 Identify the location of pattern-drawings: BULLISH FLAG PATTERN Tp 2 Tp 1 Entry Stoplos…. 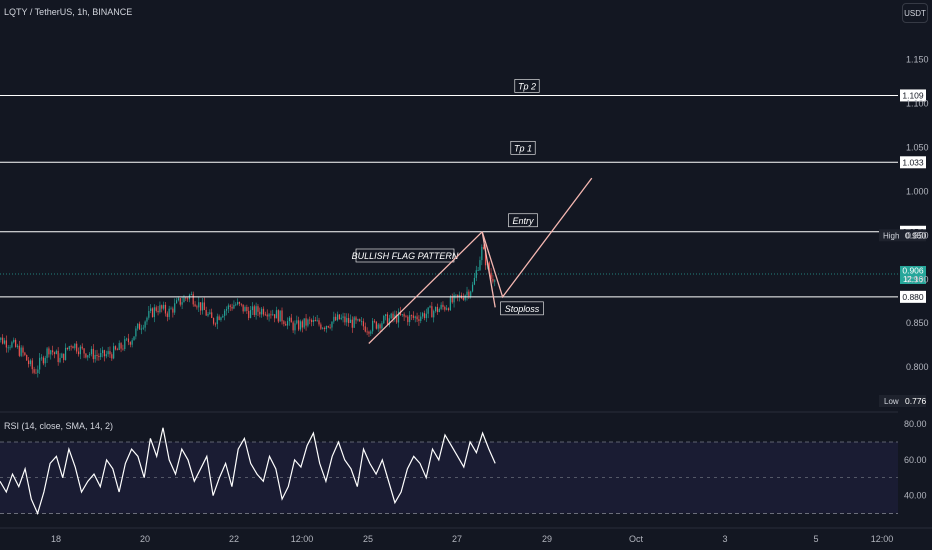
(472, 211).